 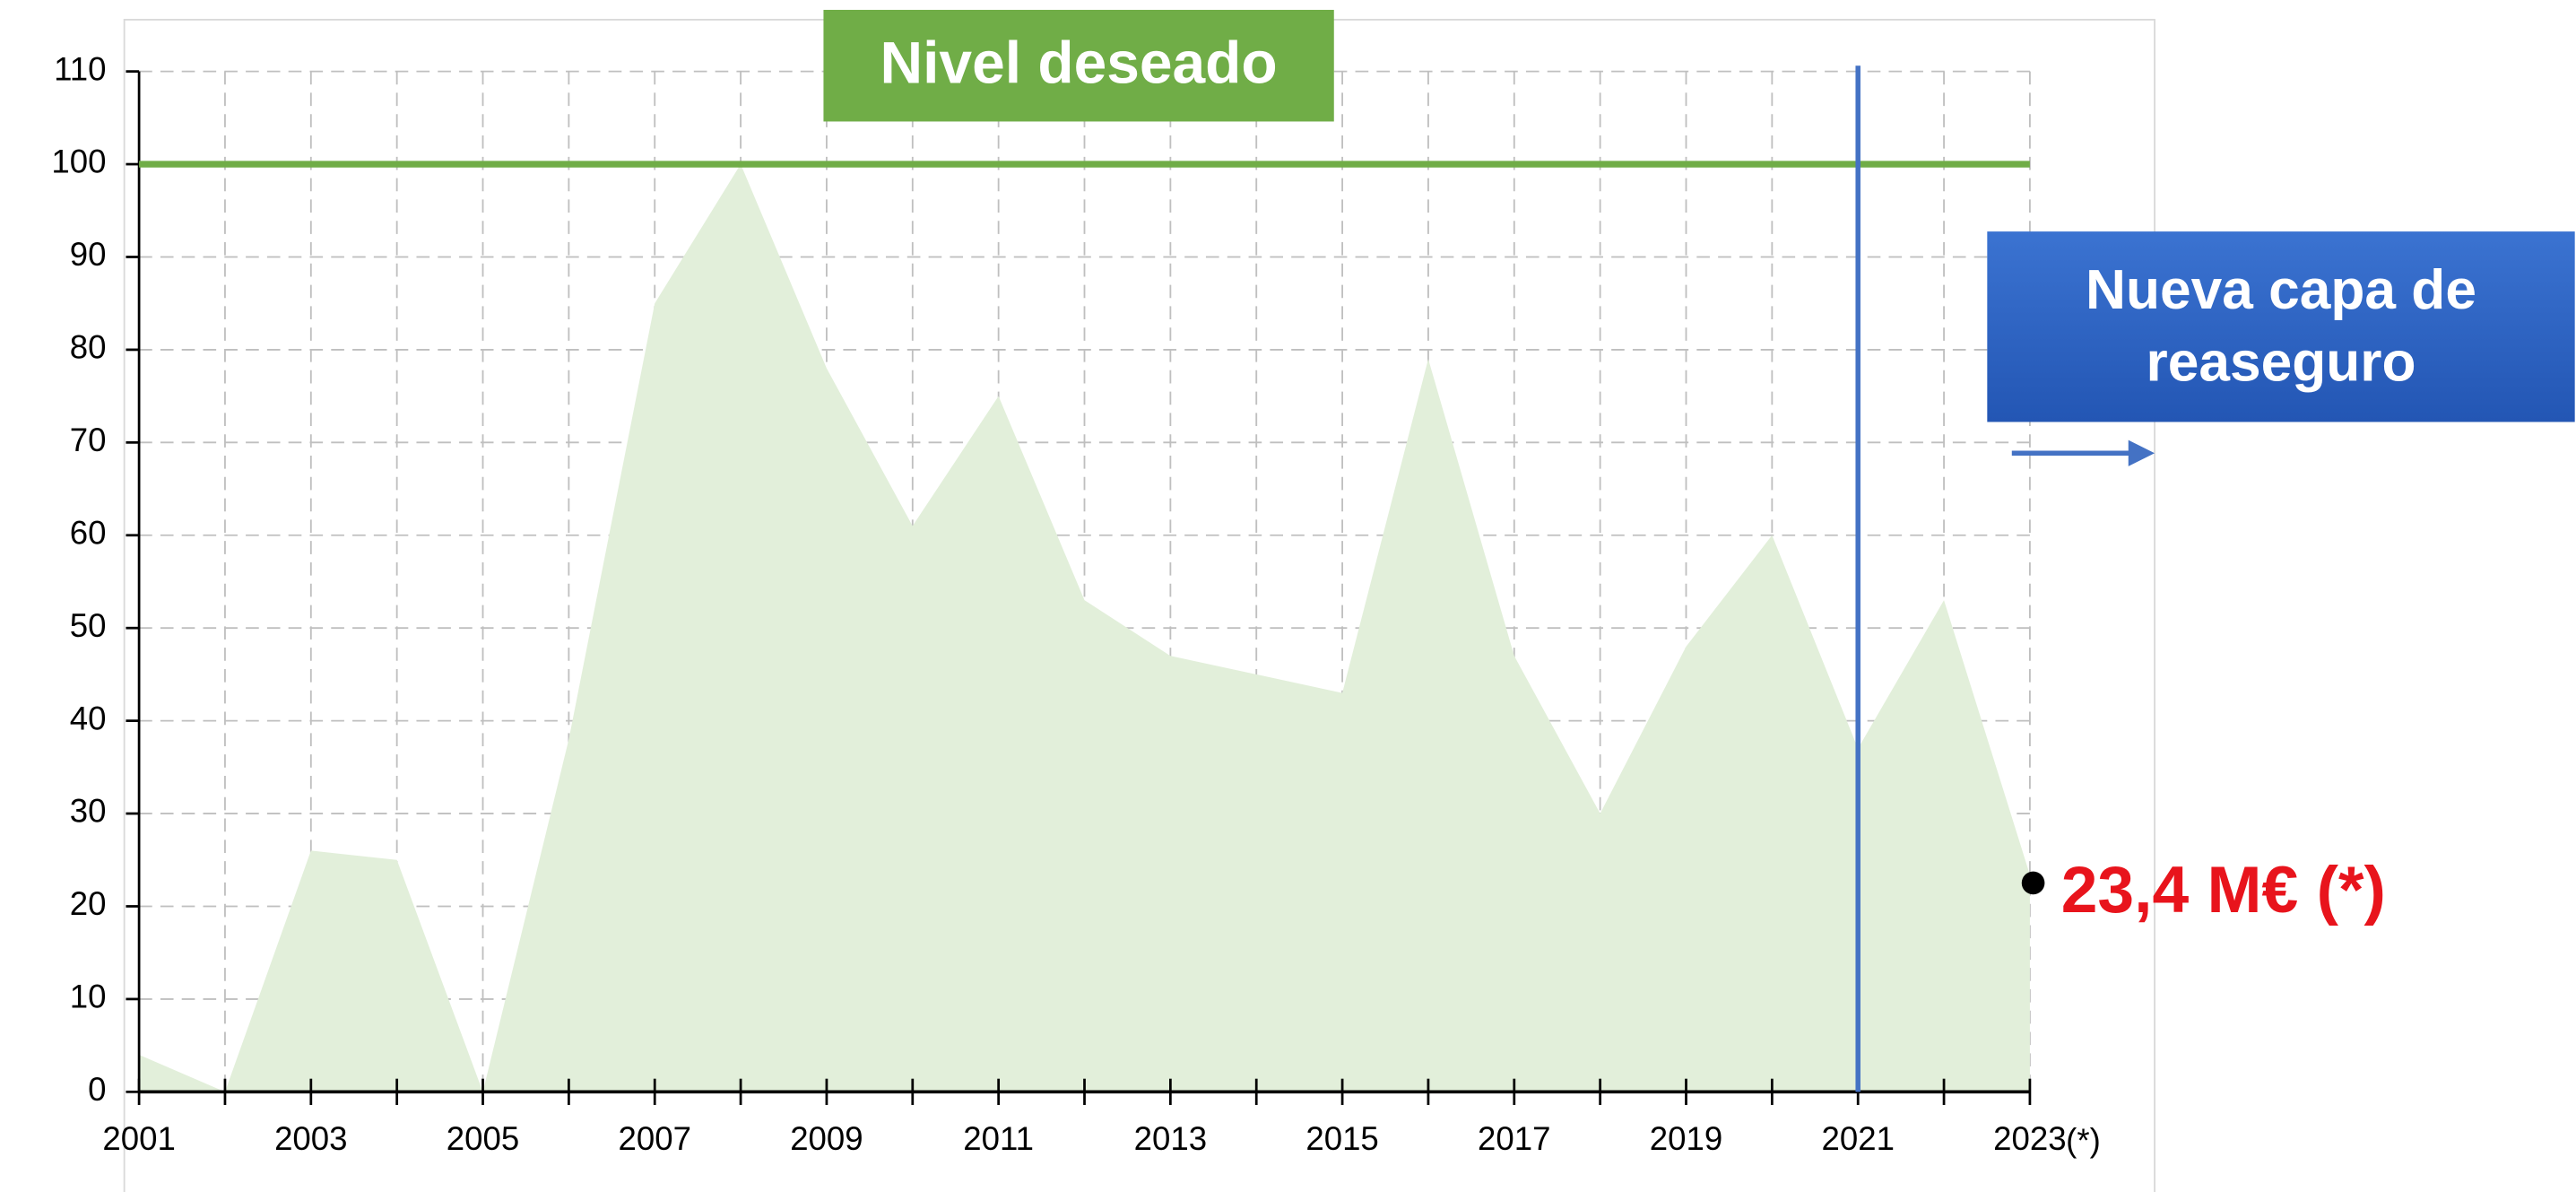 I want to click on x-tick-label: 2019, so click(x=1686, y=1138).